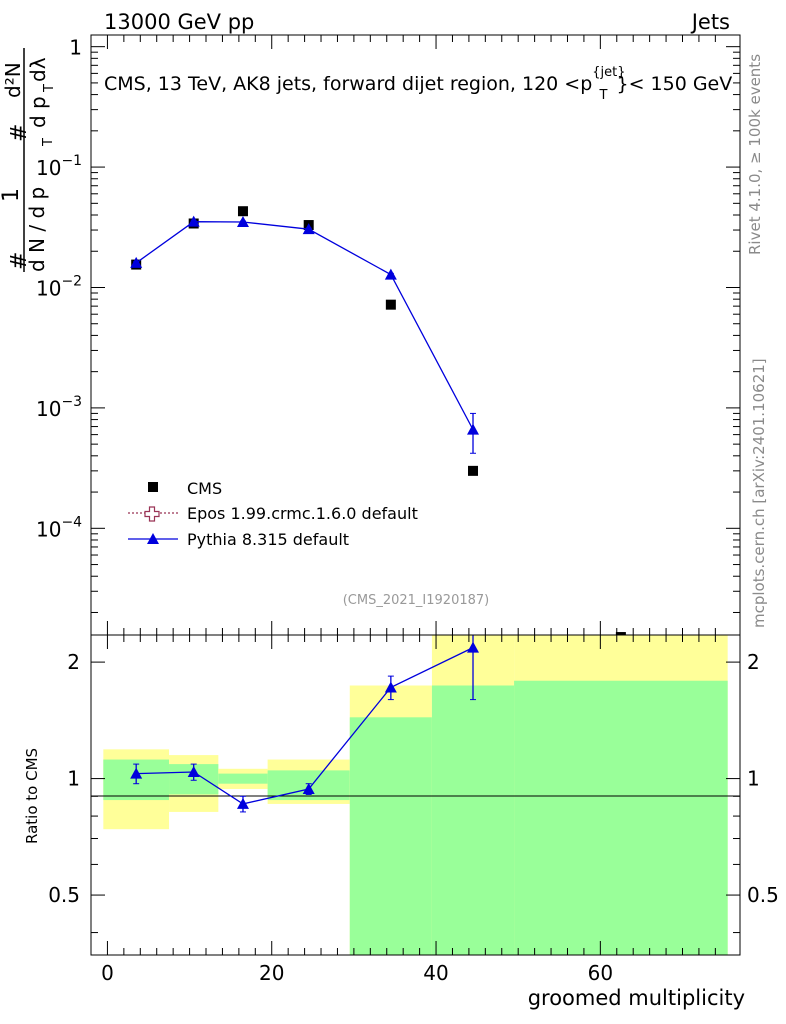 This screenshot has width=786, height=1024. What do you see at coordinates (64, 895) in the screenshot?
I see `ratio-y-tick-label-left: 0.5` at bounding box center [64, 895].